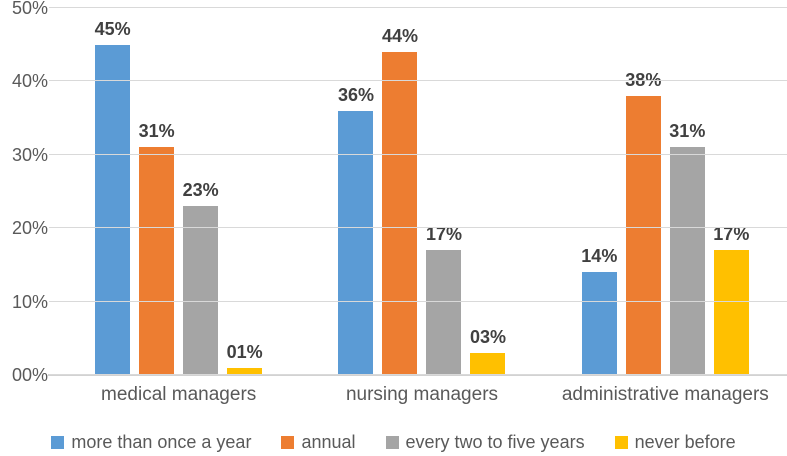  I want to click on bar-slot: 38%, so click(643, 191).